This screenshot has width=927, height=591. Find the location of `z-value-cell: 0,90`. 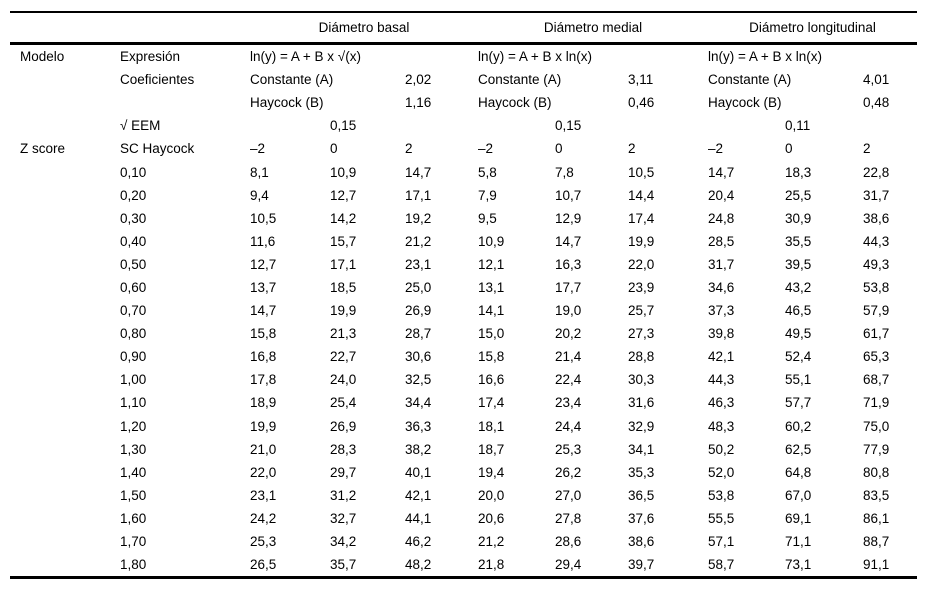

z-value-cell: 0,90 is located at coordinates (133, 357).